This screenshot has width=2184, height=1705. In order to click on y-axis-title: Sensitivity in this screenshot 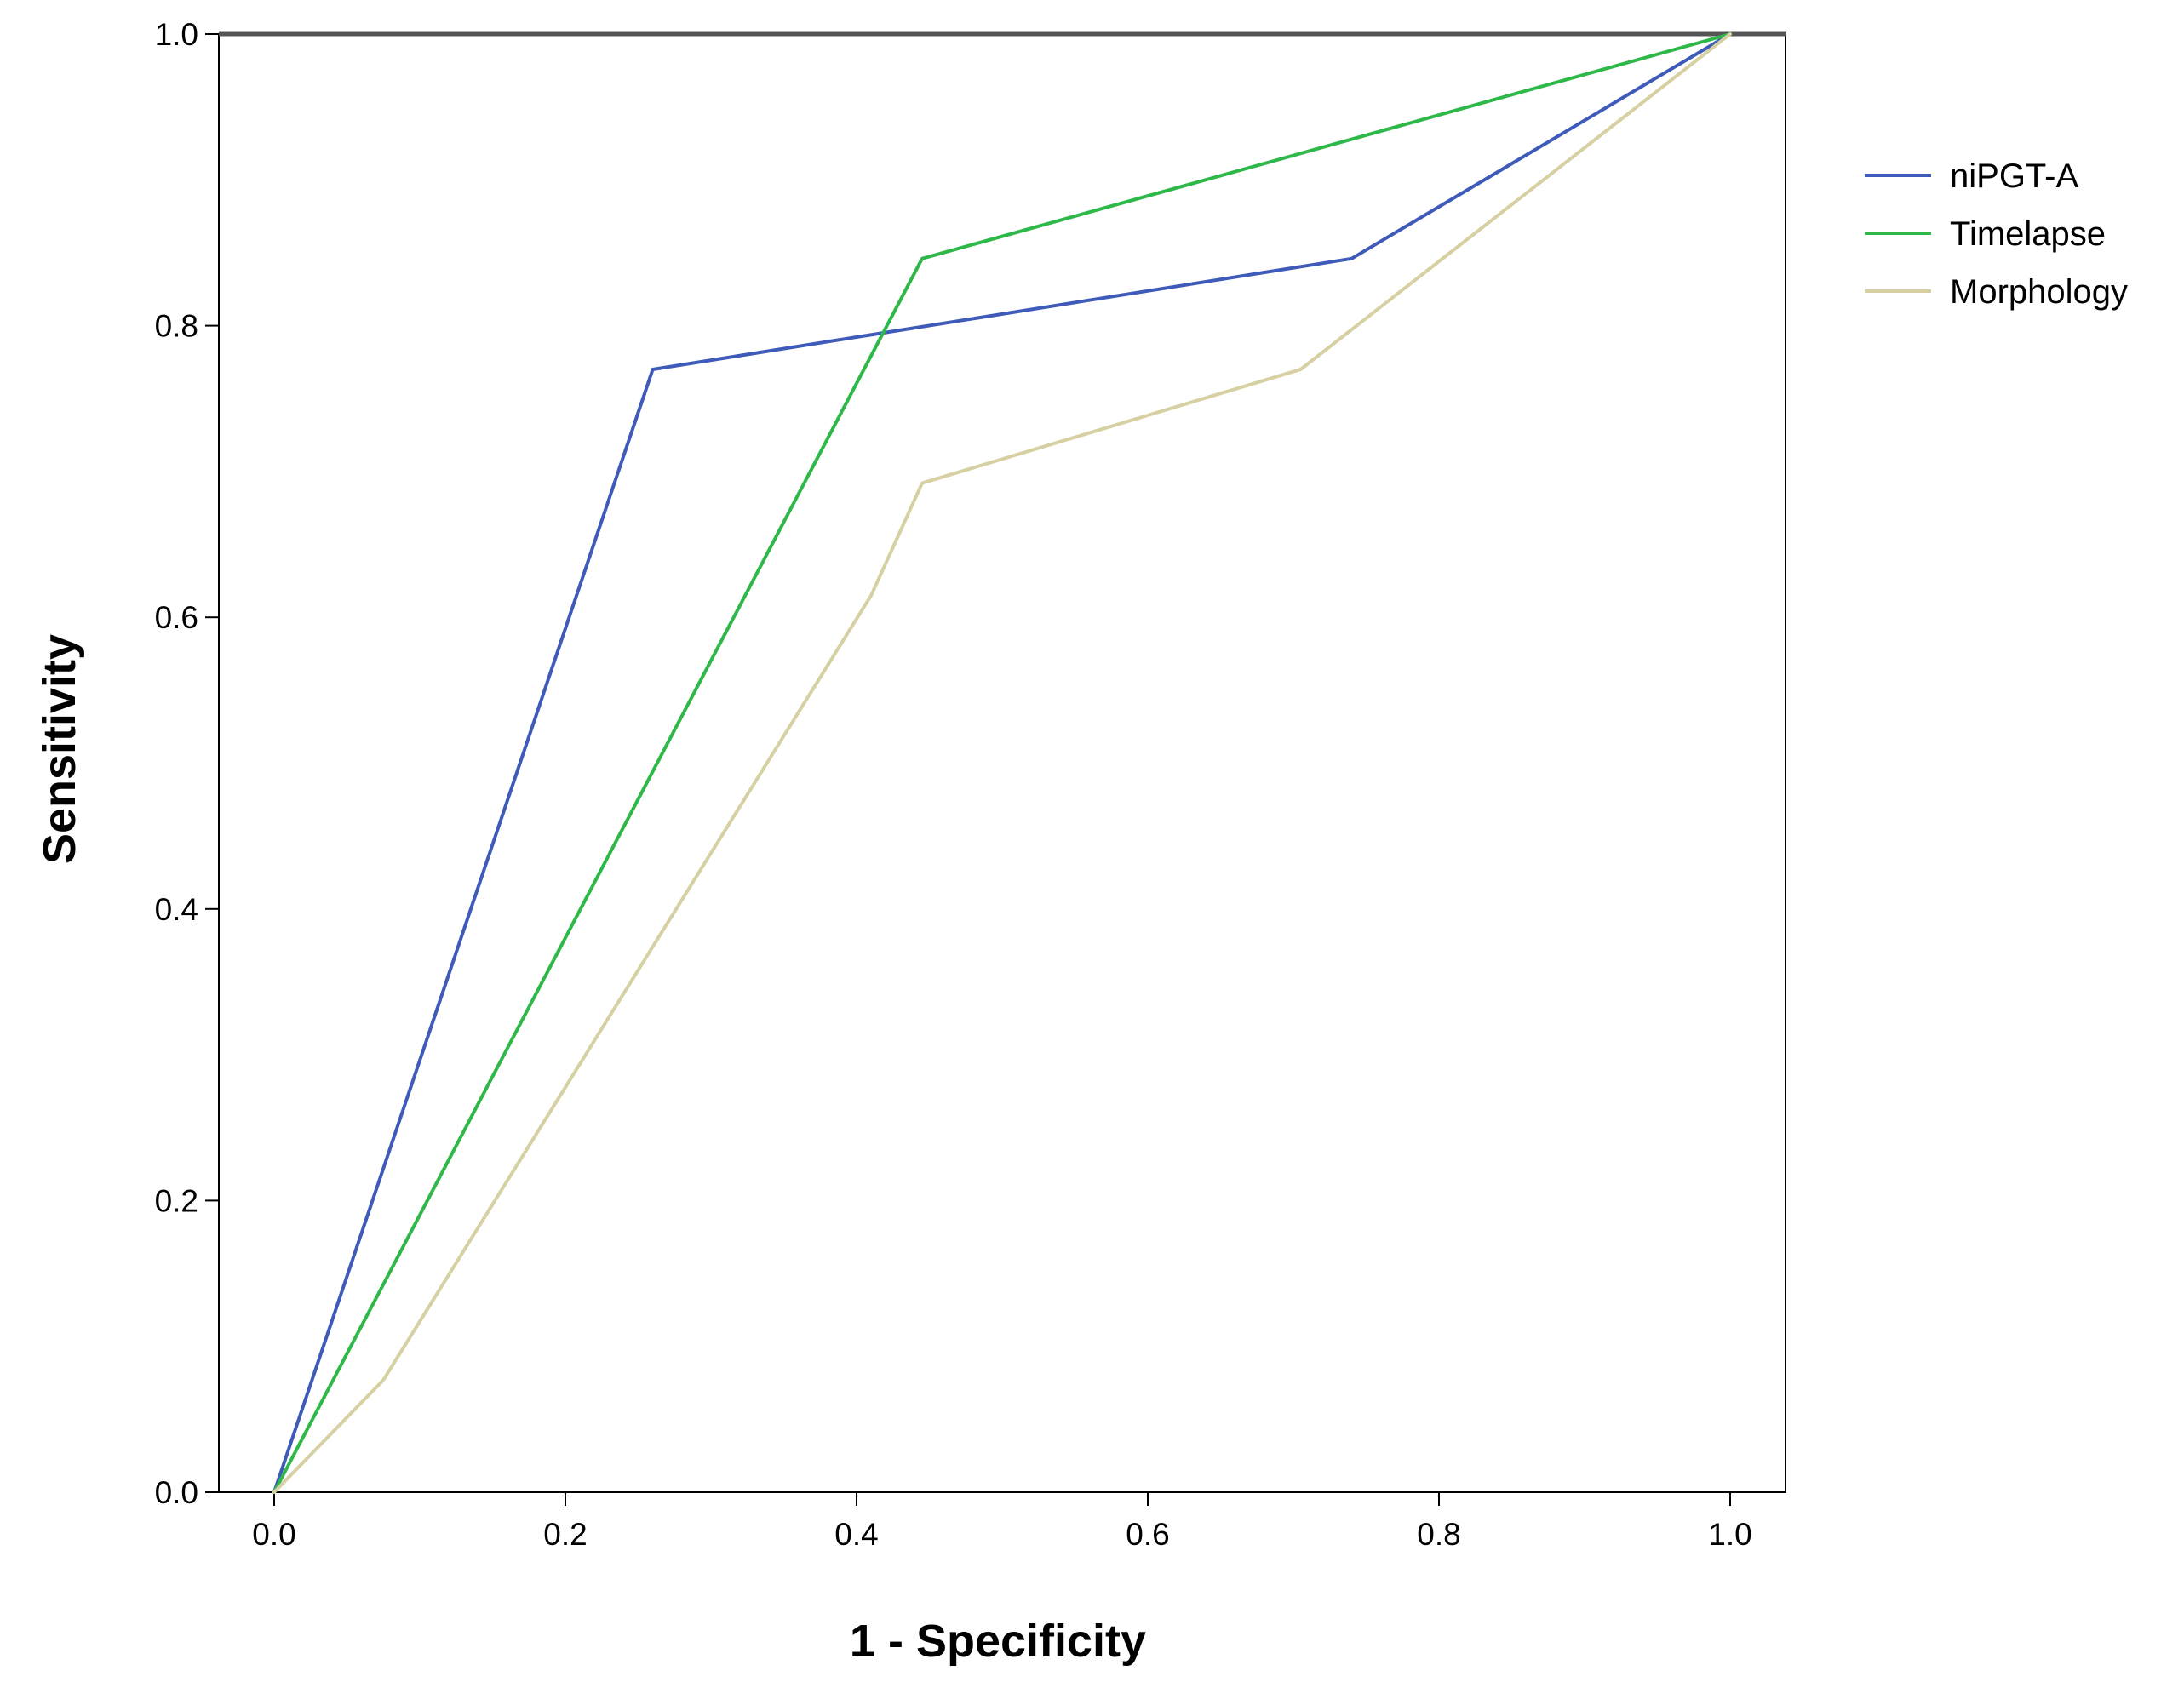, I will do `click(59, 749)`.